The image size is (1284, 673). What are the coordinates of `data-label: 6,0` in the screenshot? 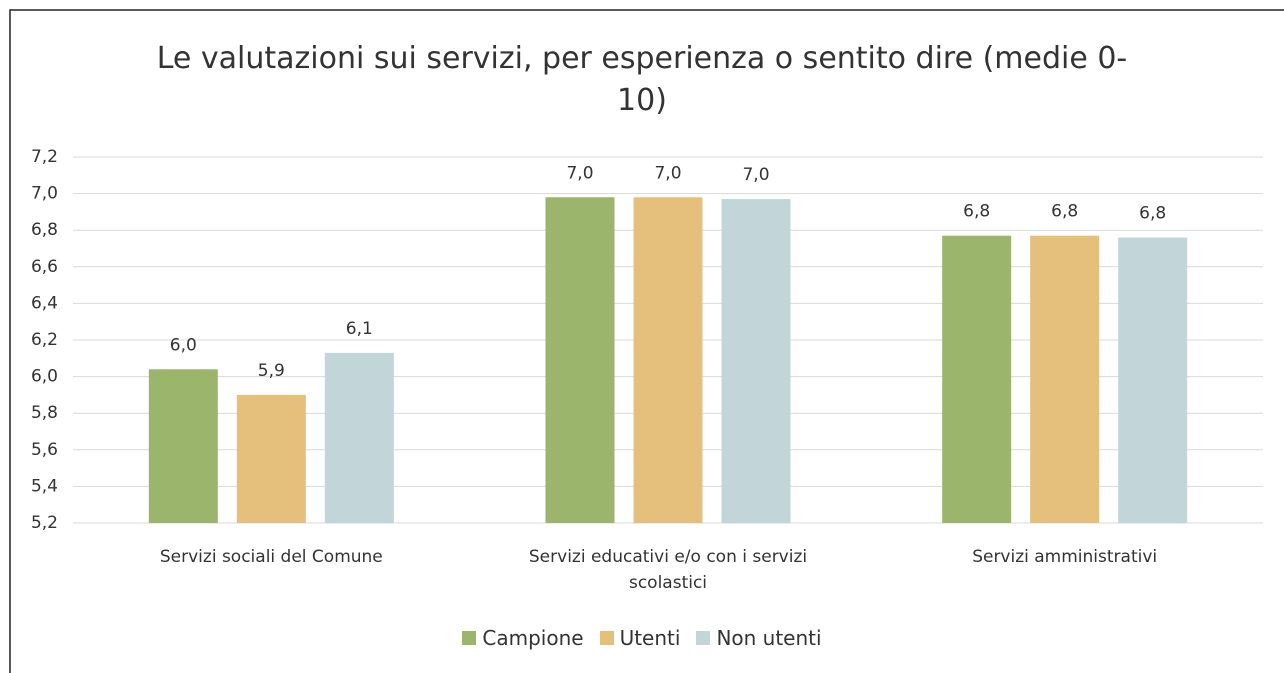 It's located at (183, 345).